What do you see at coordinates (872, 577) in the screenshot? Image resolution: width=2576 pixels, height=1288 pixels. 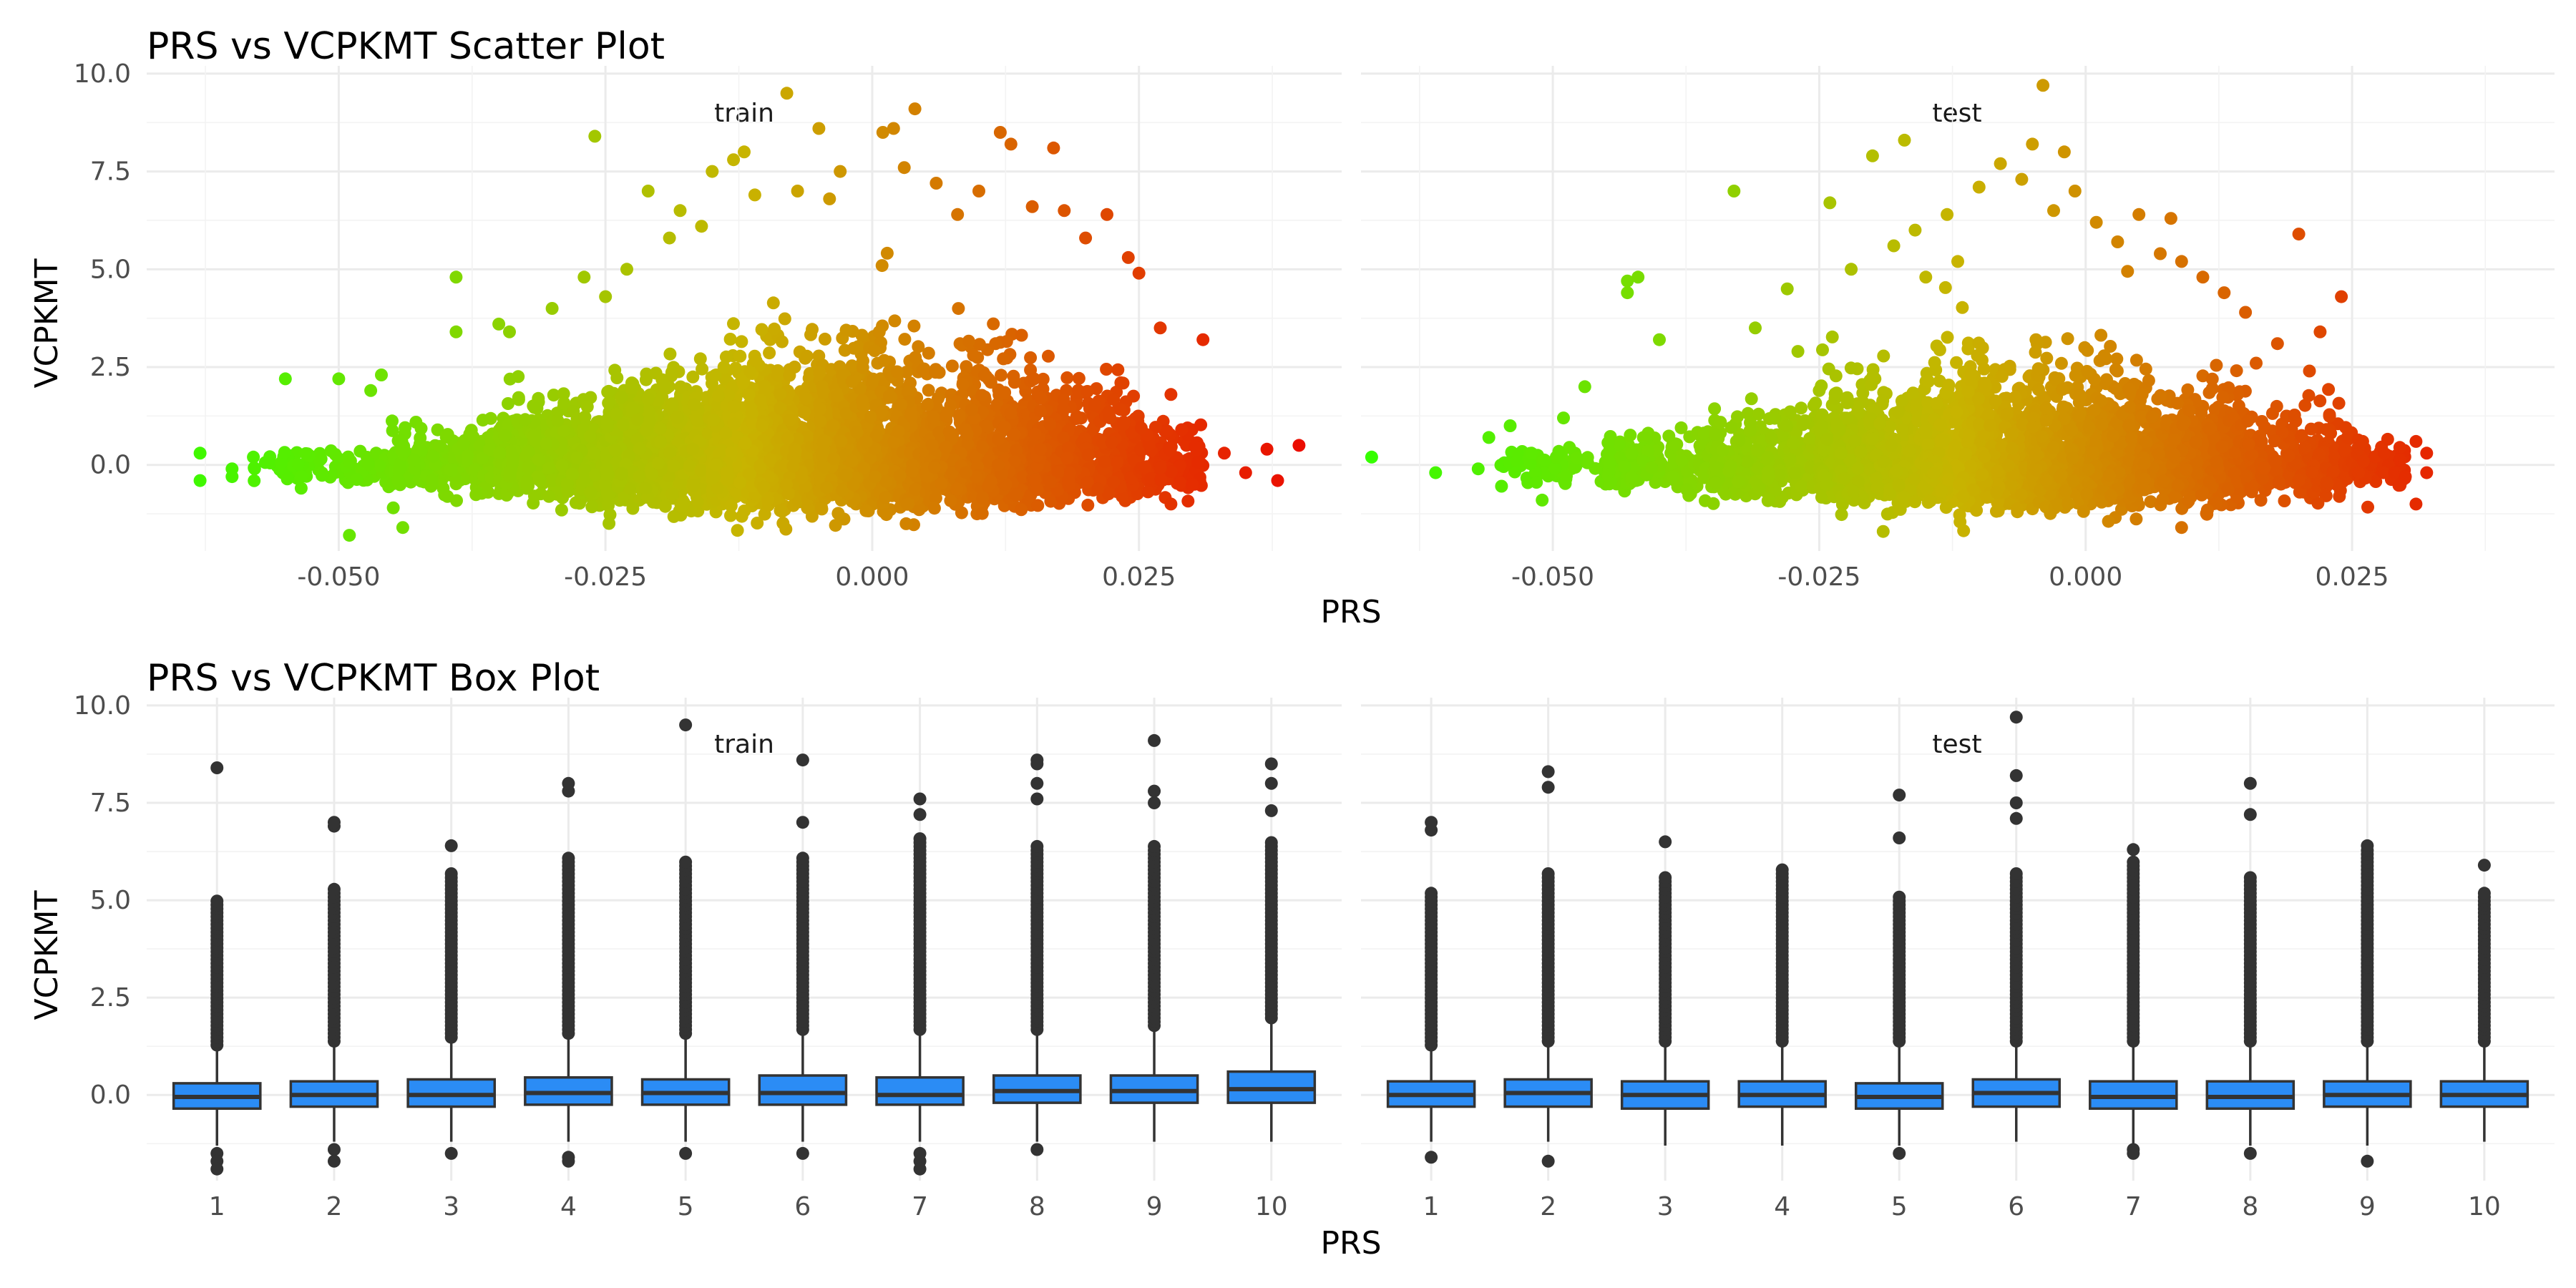 I see `scatter-train-x-tick-label: 0.000` at bounding box center [872, 577].